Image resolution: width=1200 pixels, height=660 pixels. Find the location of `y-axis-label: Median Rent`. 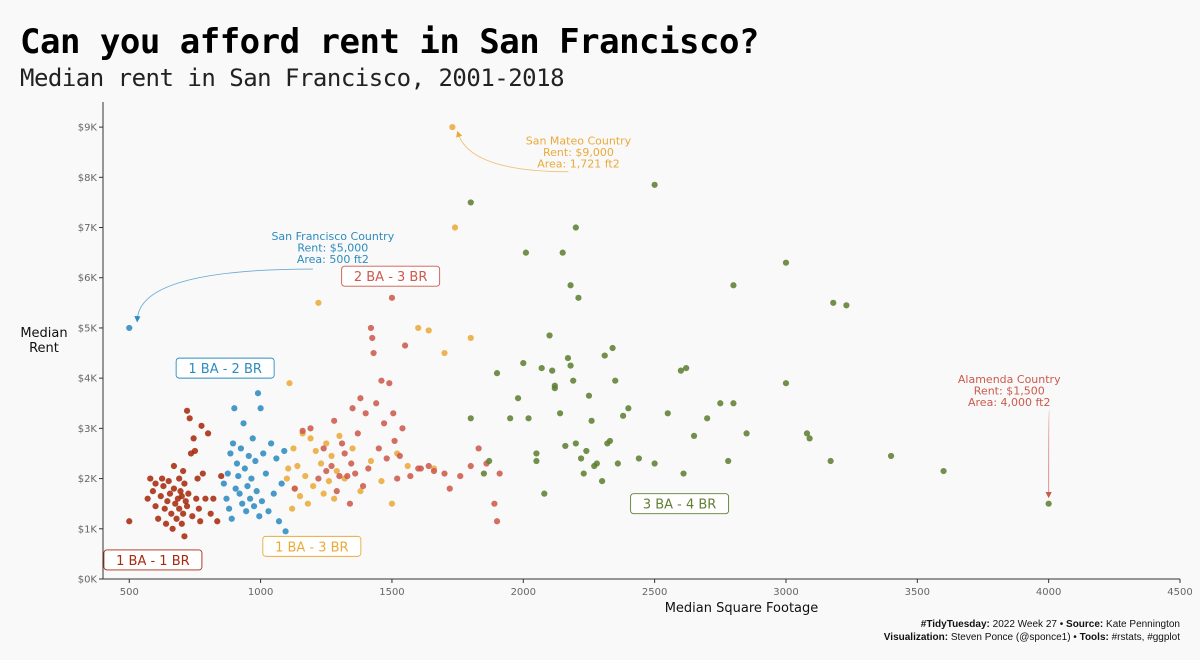

y-axis-label: Median Rent is located at coordinates (43, 341).